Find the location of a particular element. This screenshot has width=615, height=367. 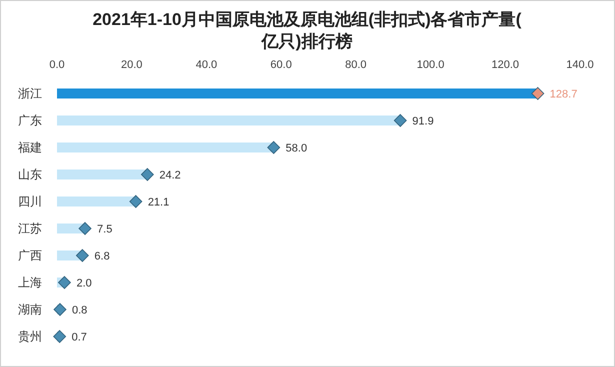

data-label: 2.0 is located at coordinates (84, 284).